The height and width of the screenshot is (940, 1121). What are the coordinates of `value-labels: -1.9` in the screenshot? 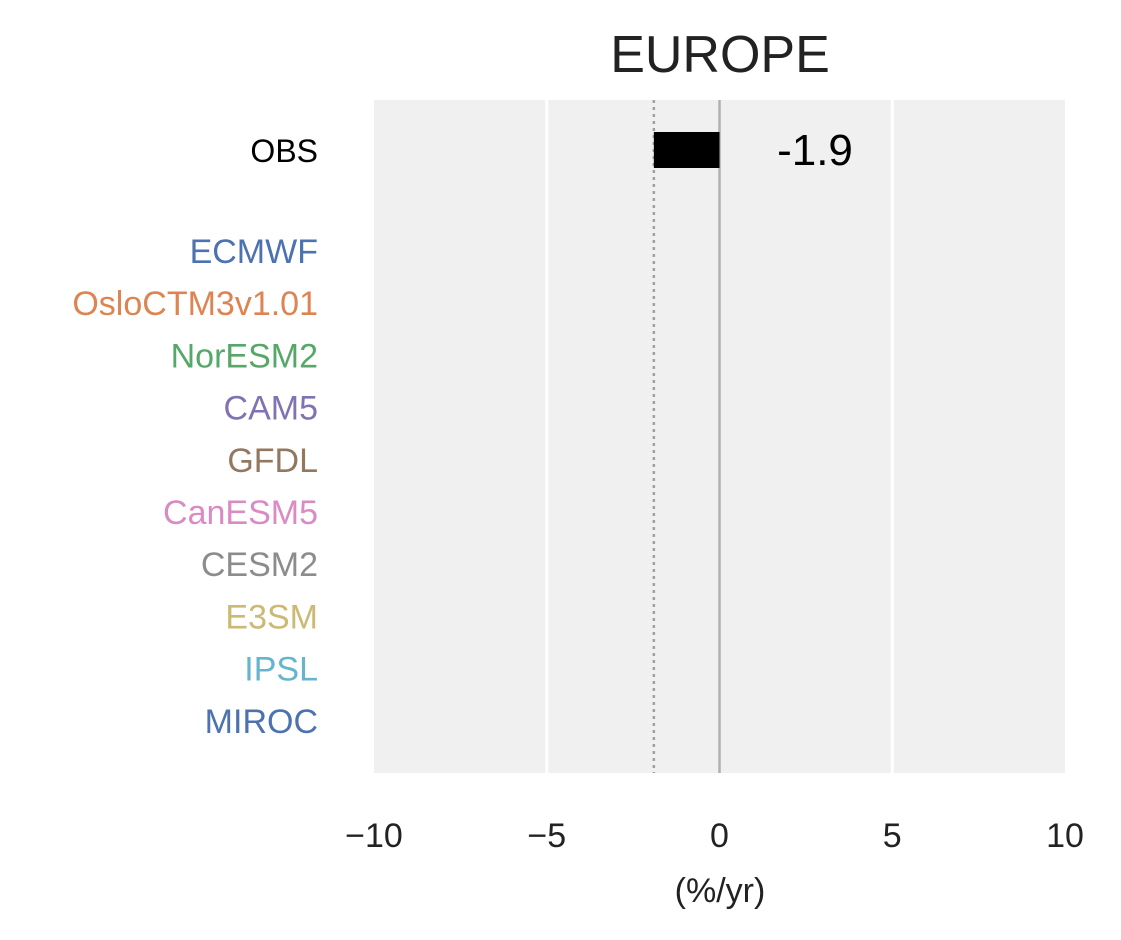 It's located at (815, 150).